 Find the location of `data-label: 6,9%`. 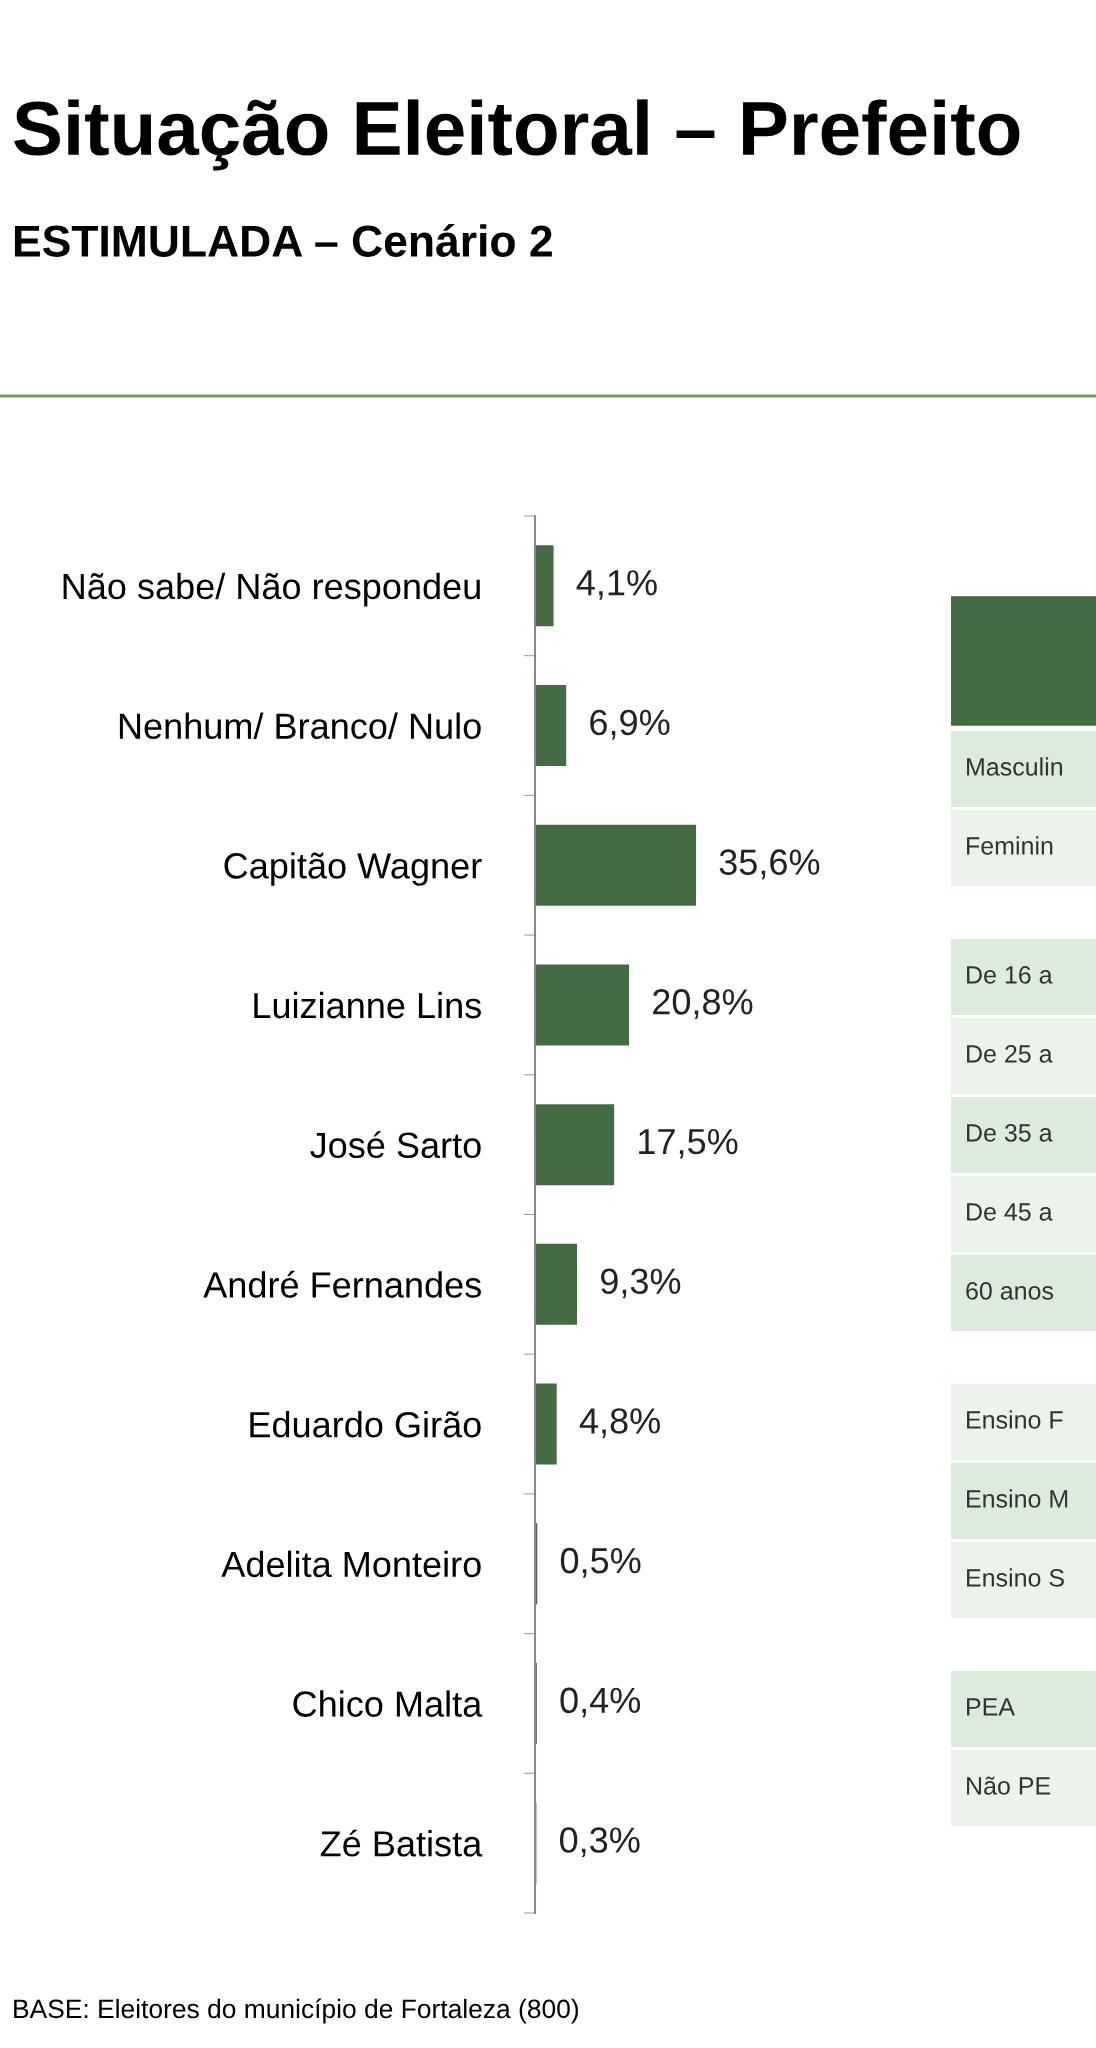

data-label: 6,9% is located at coordinates (630, 724).